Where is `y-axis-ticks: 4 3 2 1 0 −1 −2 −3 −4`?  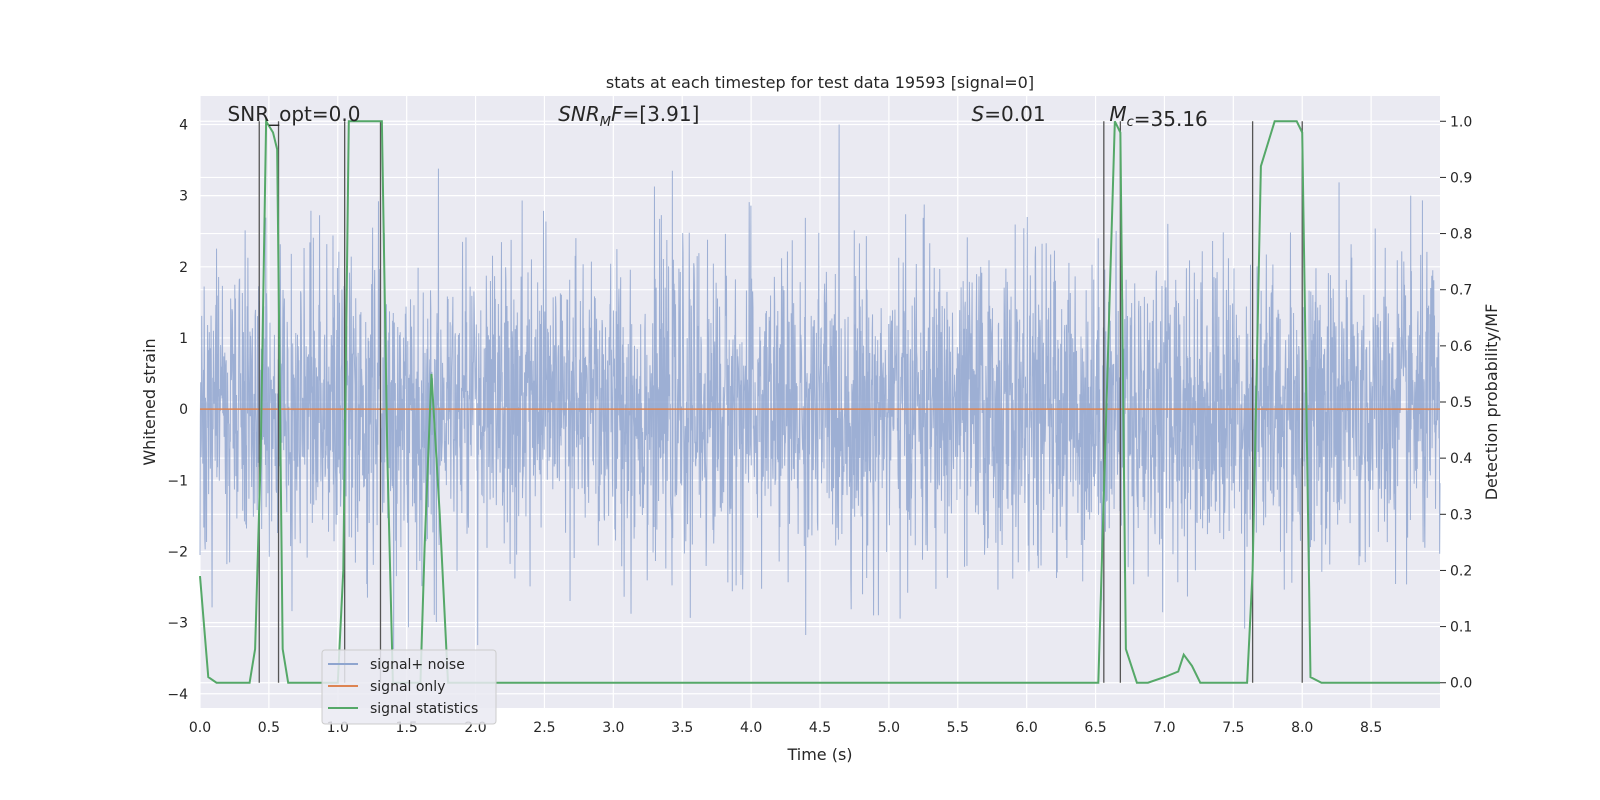
y-axis-ticks: 4 3 2 1 0 −1 −2 −3 −4 is located at coordinates (177, 409).